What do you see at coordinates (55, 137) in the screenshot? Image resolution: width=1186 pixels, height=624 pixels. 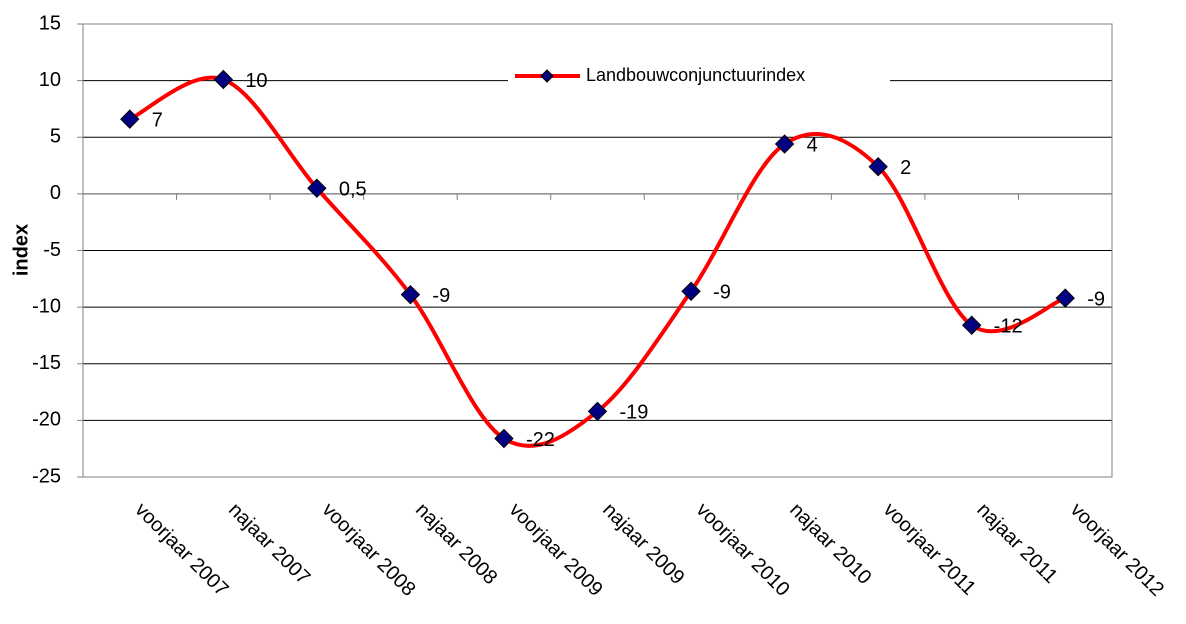 I see `y-tick-label: 5` at bounding box center [55, 137].